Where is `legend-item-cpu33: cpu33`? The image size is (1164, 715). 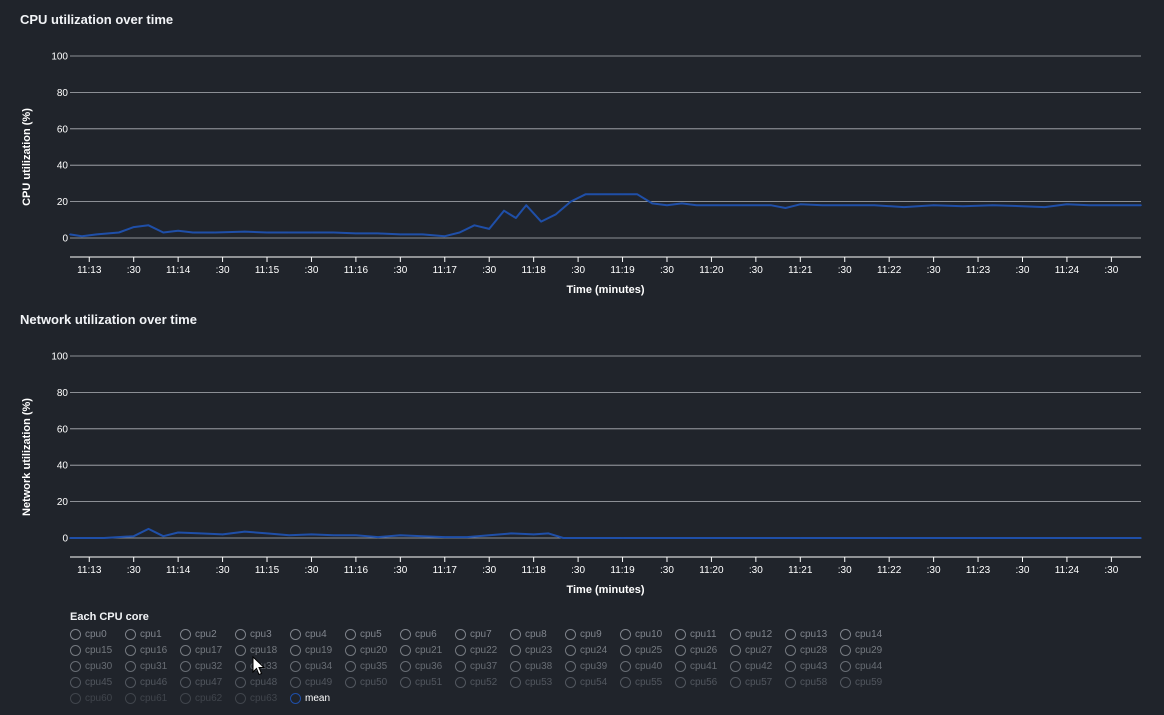 legend-item-cpu33: cpu33 is located at coordinates (262, 666).